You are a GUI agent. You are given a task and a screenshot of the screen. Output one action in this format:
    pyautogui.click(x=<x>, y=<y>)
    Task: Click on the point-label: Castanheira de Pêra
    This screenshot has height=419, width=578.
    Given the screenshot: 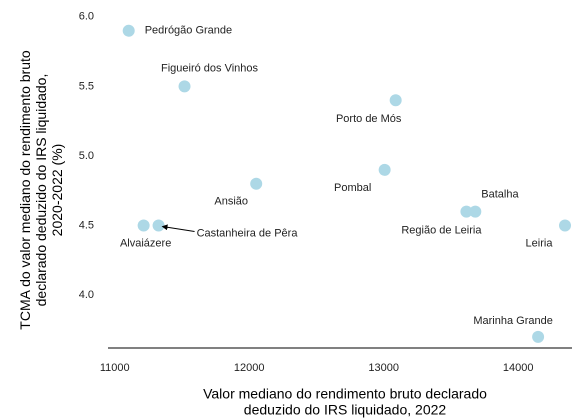 What is the action you would take?
    pyautogui.click(x=248, y=233)
    